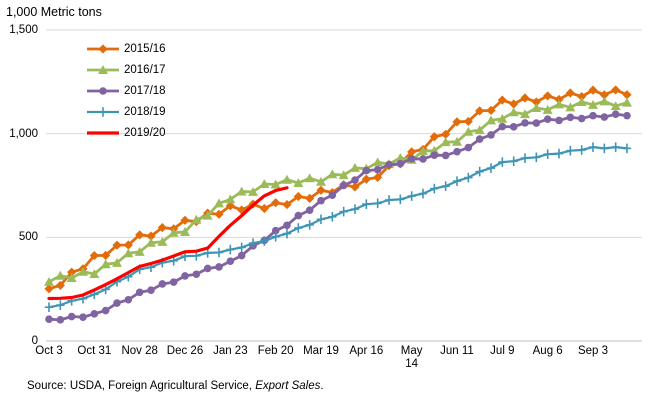  What do you see at coordinates (54, 12) in the screenshot?
I see `y-axis-title: 1,000 Metric tons` at bounding box center [54, 12].